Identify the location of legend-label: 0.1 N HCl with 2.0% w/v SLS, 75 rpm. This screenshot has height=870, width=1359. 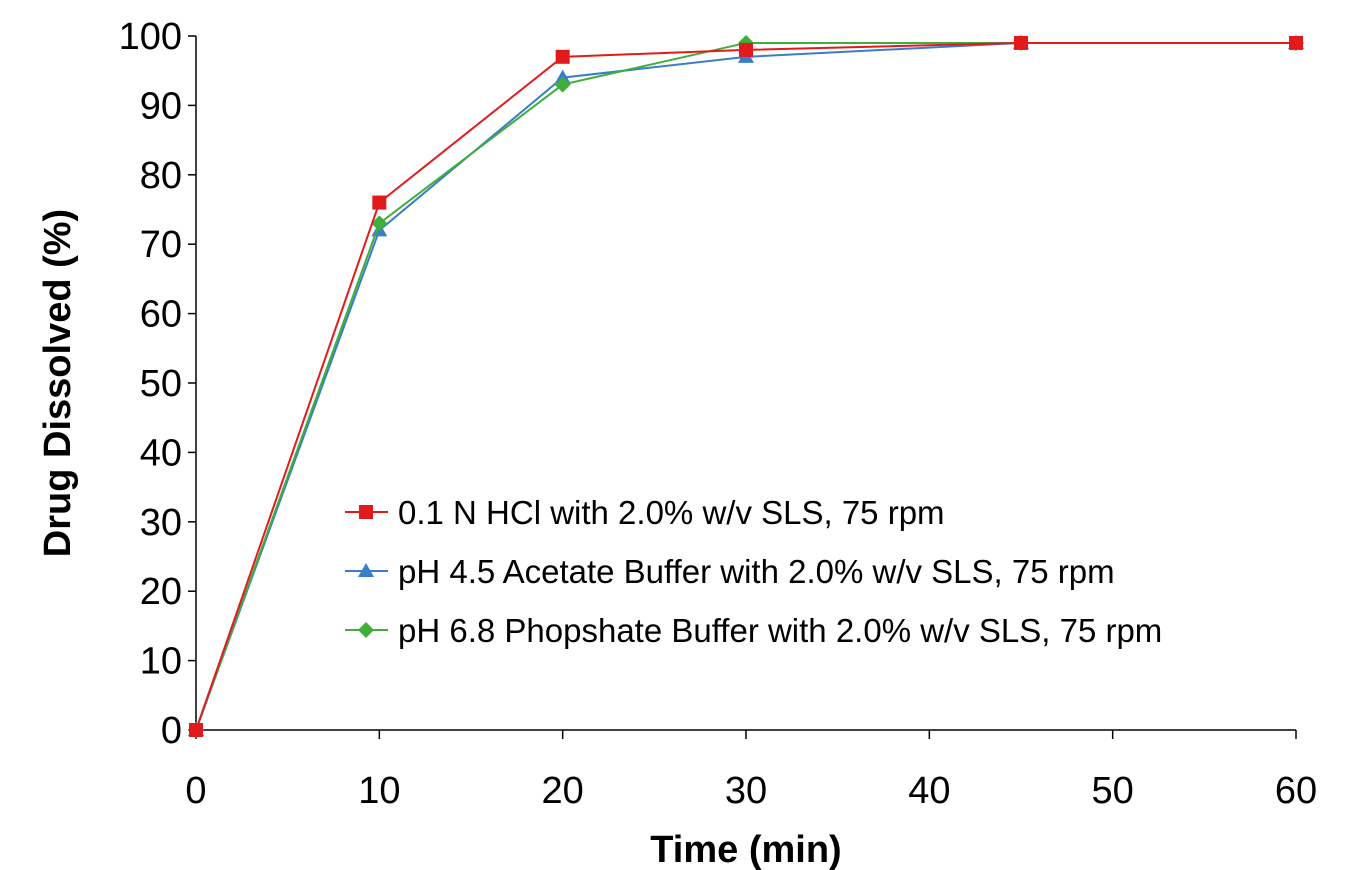
(671, 512).